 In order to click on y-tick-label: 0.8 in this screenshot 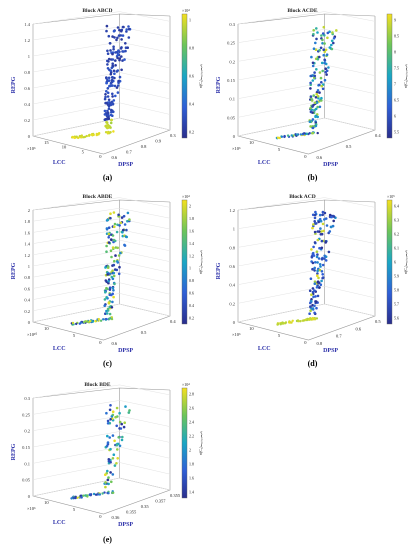, I will do `click(320, 343)`.